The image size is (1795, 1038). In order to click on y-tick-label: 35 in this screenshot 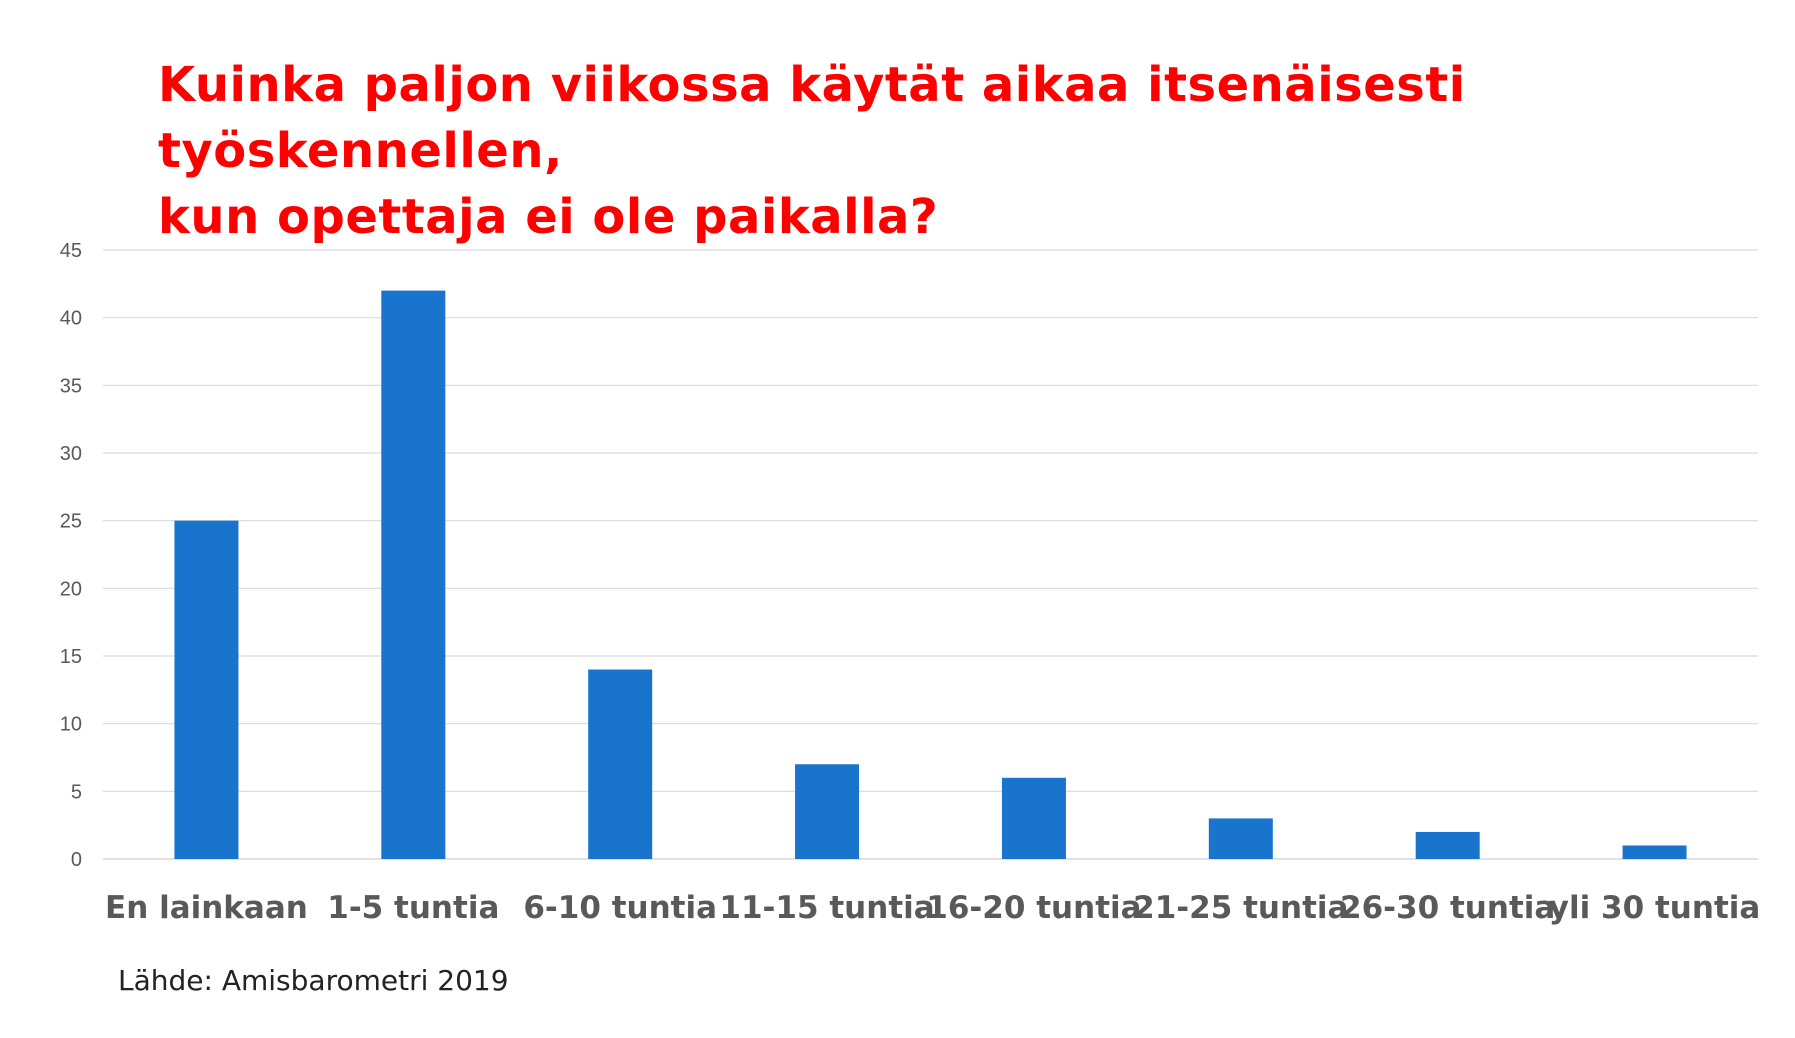, I will do `click(71, 386)`.